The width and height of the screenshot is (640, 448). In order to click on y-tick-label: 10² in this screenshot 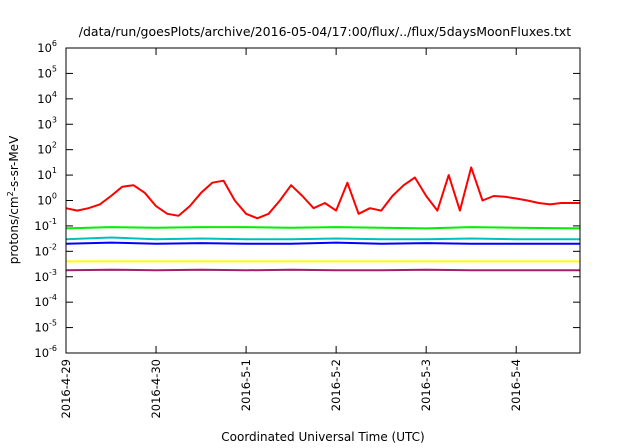, I will do `click(47, 149)`.